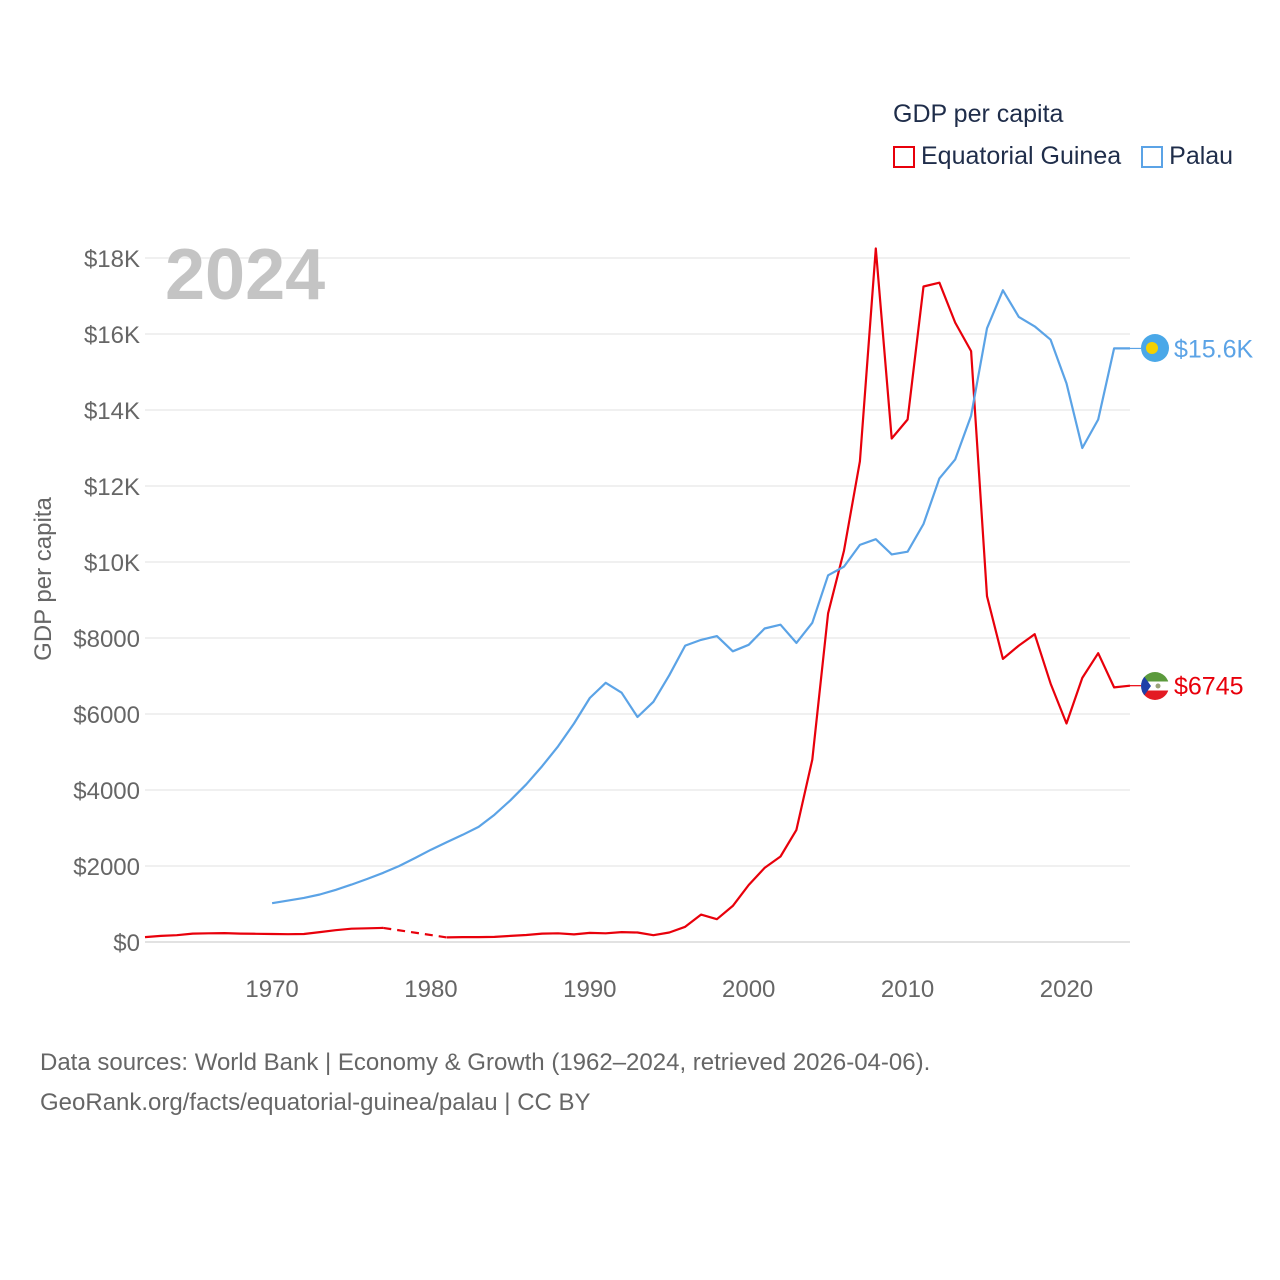  What do you see at coordinates (112, 411) in the screenshot?
I see `y-tick-label: $14K` at bounding box center [112, 411].